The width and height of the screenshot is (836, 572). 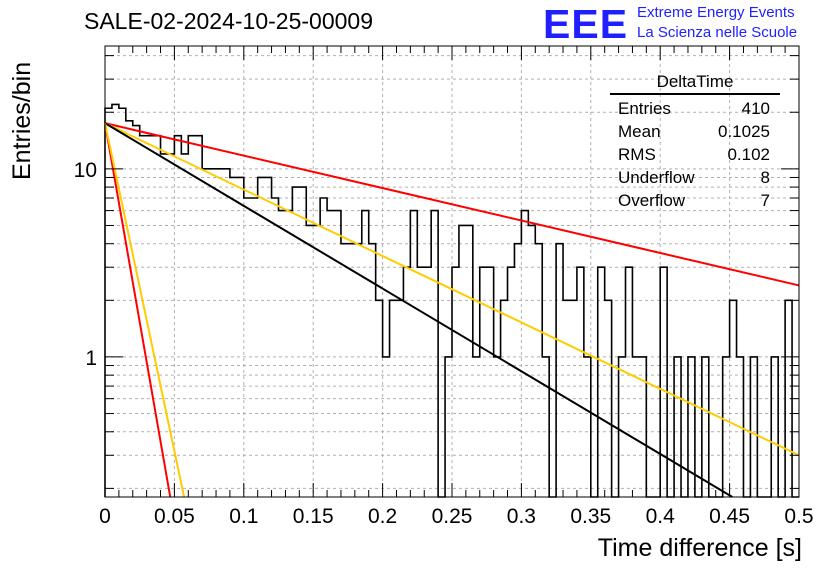 What do you see at coordinates (174, 516) in the screenshot?
I see `x-tick-label: 0.05` at bounding box center [174, 516].